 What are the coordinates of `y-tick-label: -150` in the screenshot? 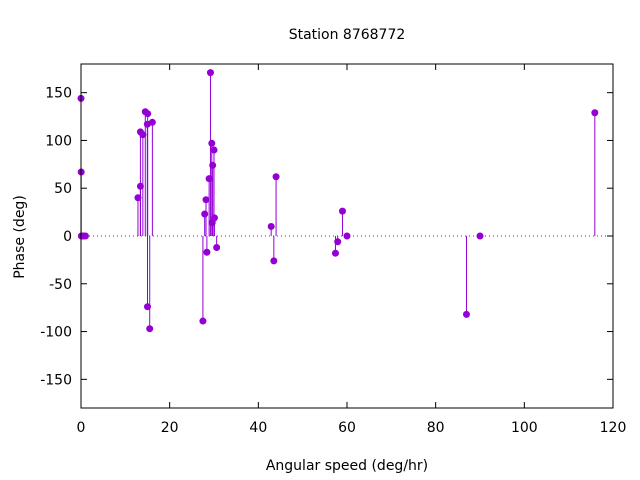 It's located at (56, 380).